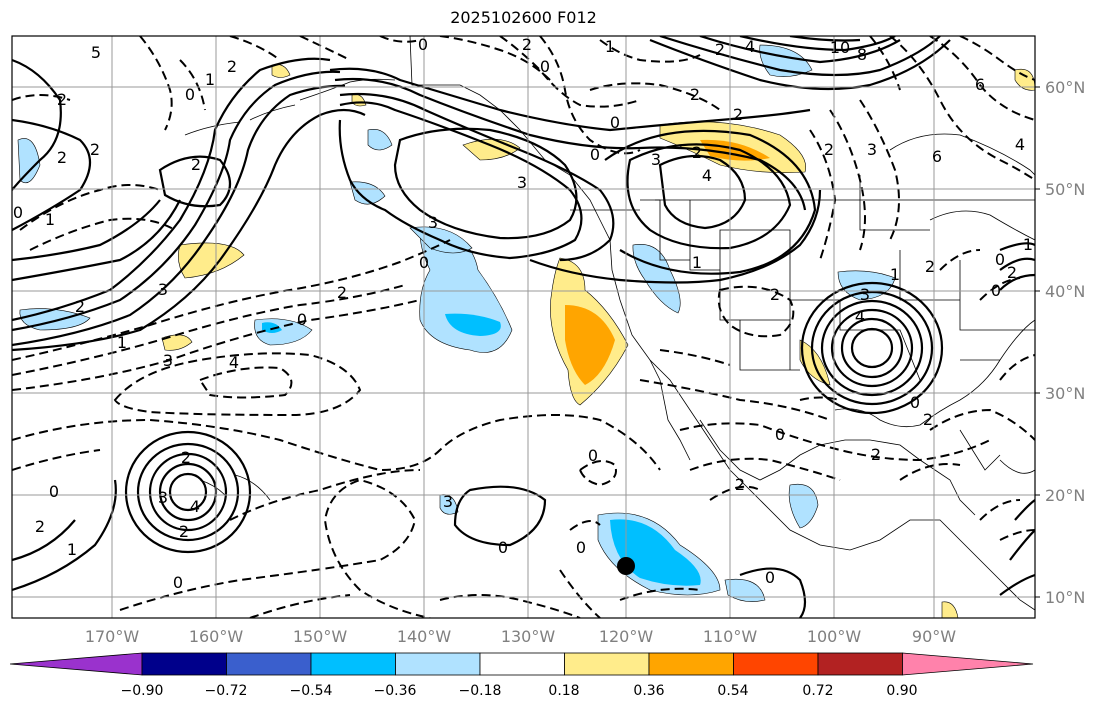 The height and width of the screenshot is (716, 1105). Describe the element at coordinates (626, 566) in the screenshot. I see `storm-center-marker` at that location.